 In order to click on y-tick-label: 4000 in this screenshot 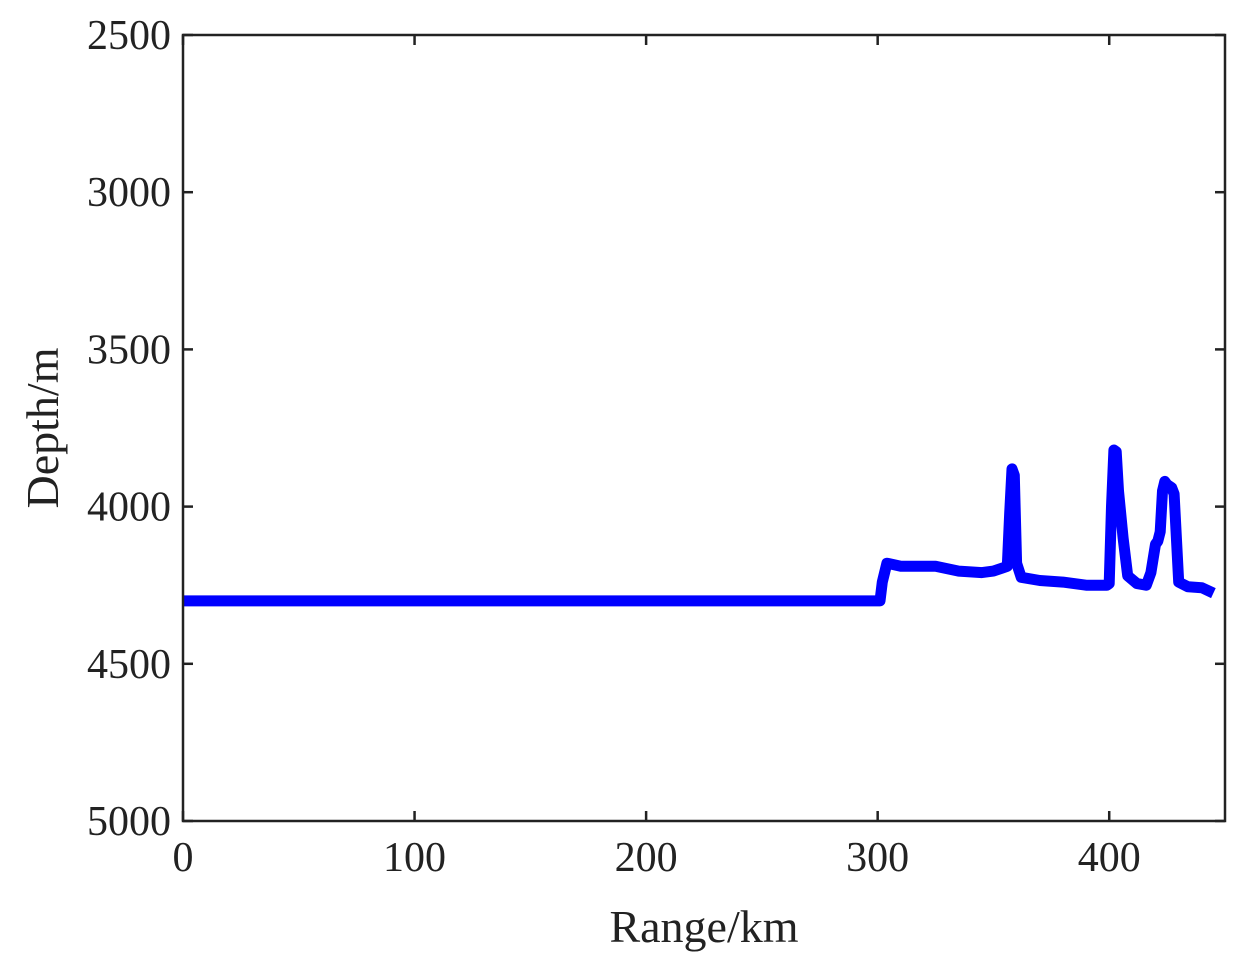, I will do `click(129, 508)`.